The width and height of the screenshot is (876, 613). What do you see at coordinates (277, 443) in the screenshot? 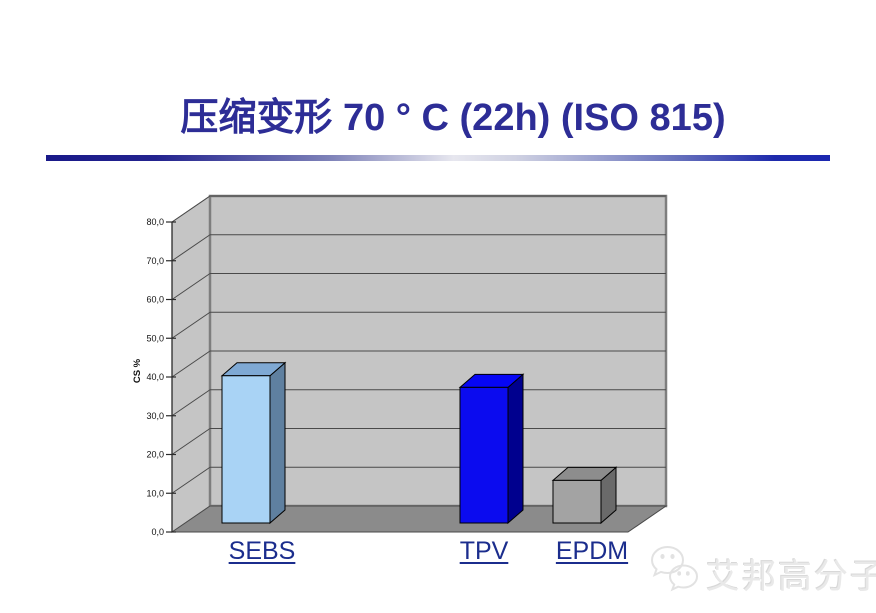
I see `bar-sebs-side-face` at bounding box center [277, 443].